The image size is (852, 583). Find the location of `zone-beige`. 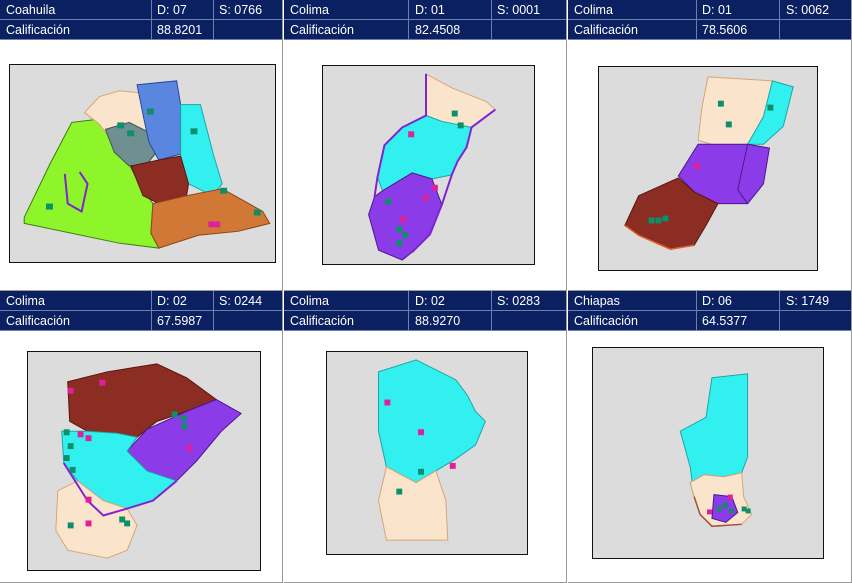

zone-beige is located at coordinates (413, 503).